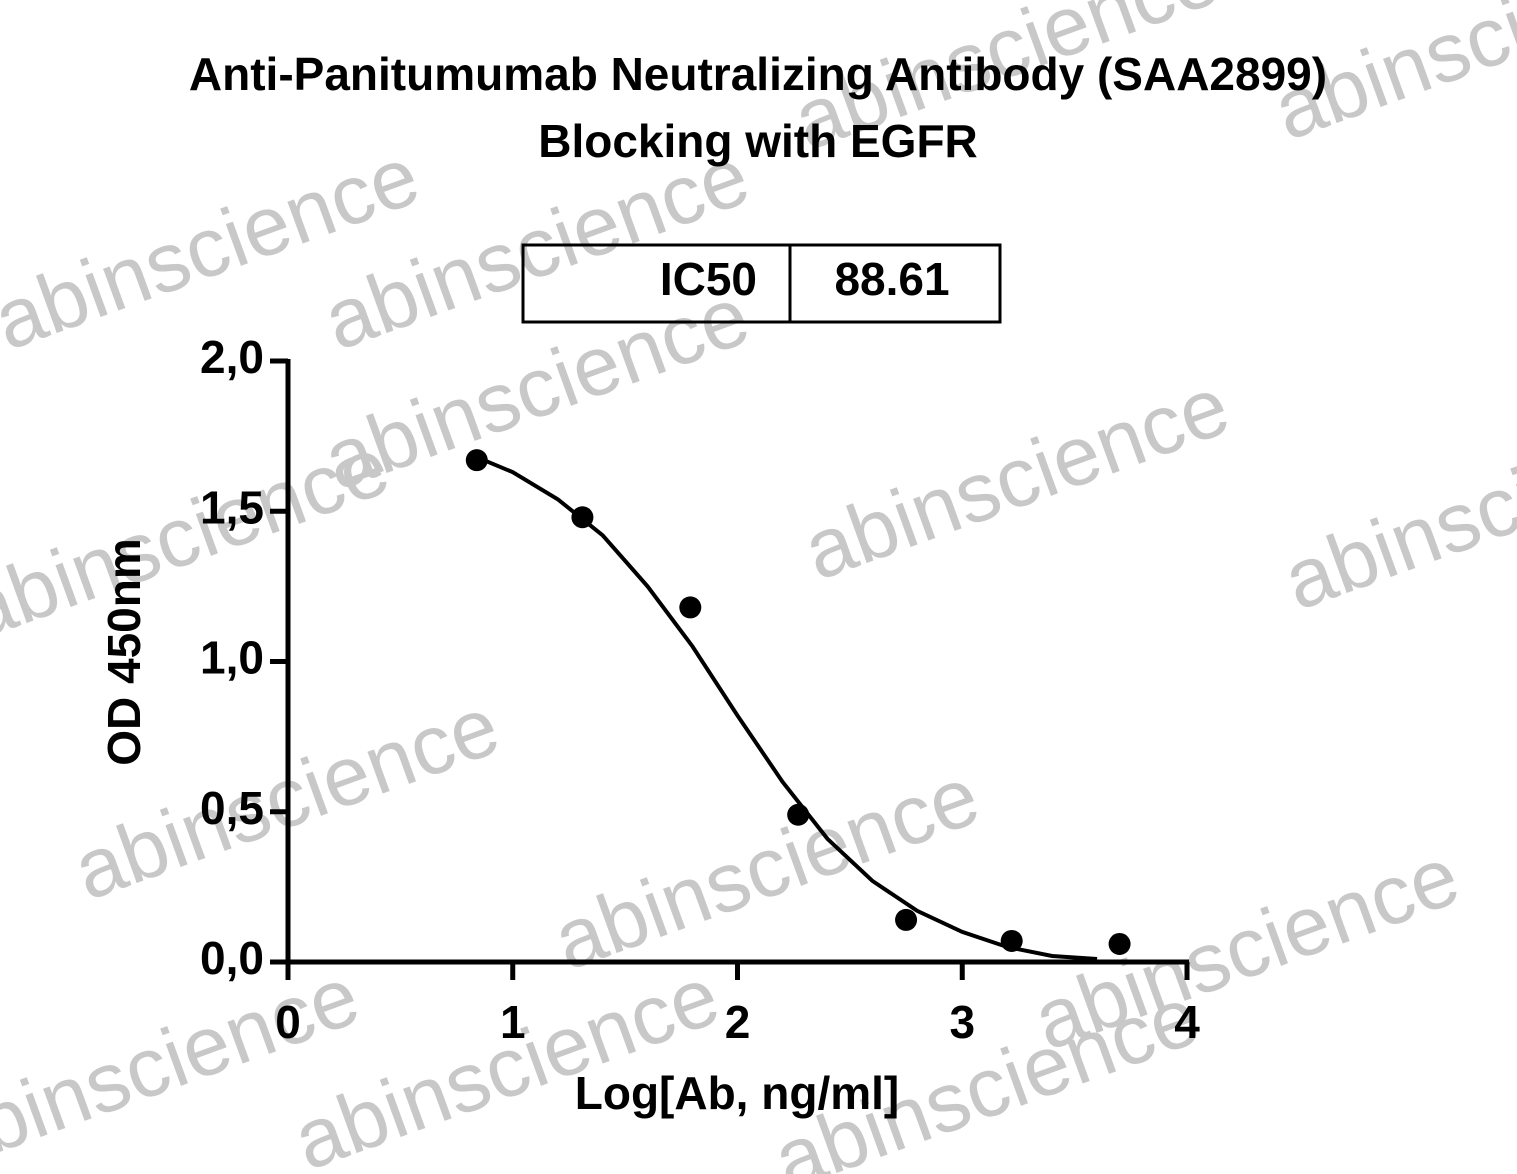  What do you see at coordinates (232, 658) in the screenshot?
I see `y-tick-label: 1,0` at bounding box center [232, 658].